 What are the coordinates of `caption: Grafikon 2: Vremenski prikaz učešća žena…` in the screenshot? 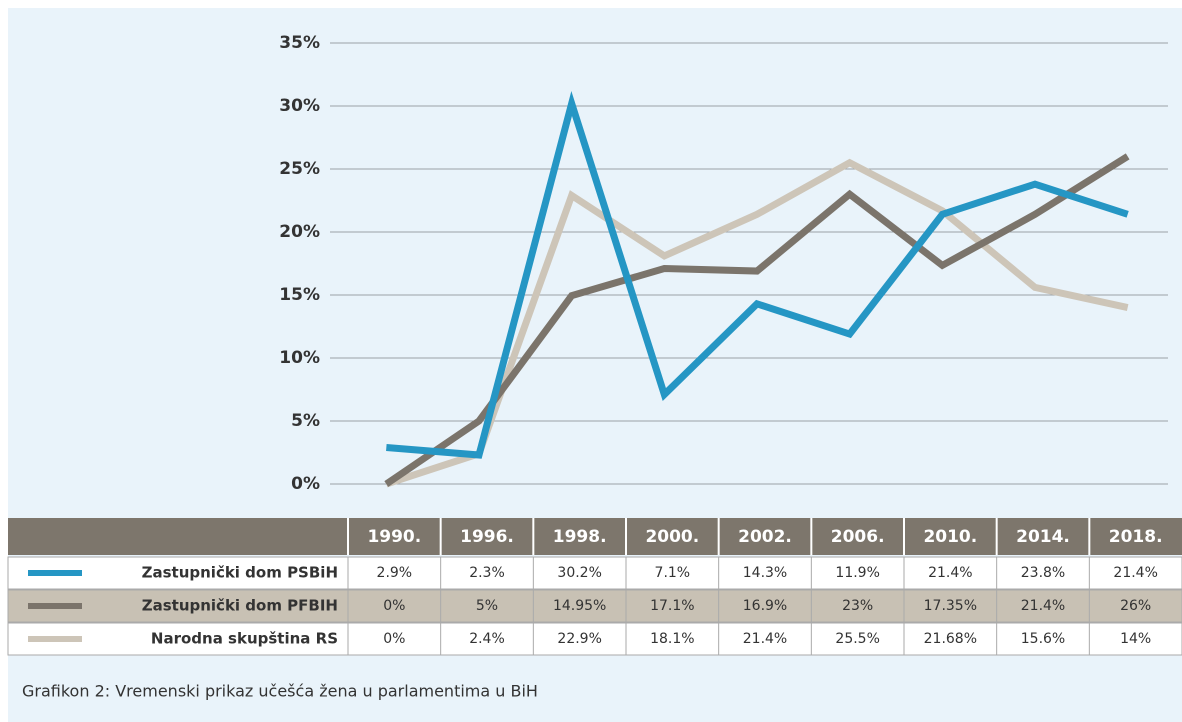 It's located at (280, 691).